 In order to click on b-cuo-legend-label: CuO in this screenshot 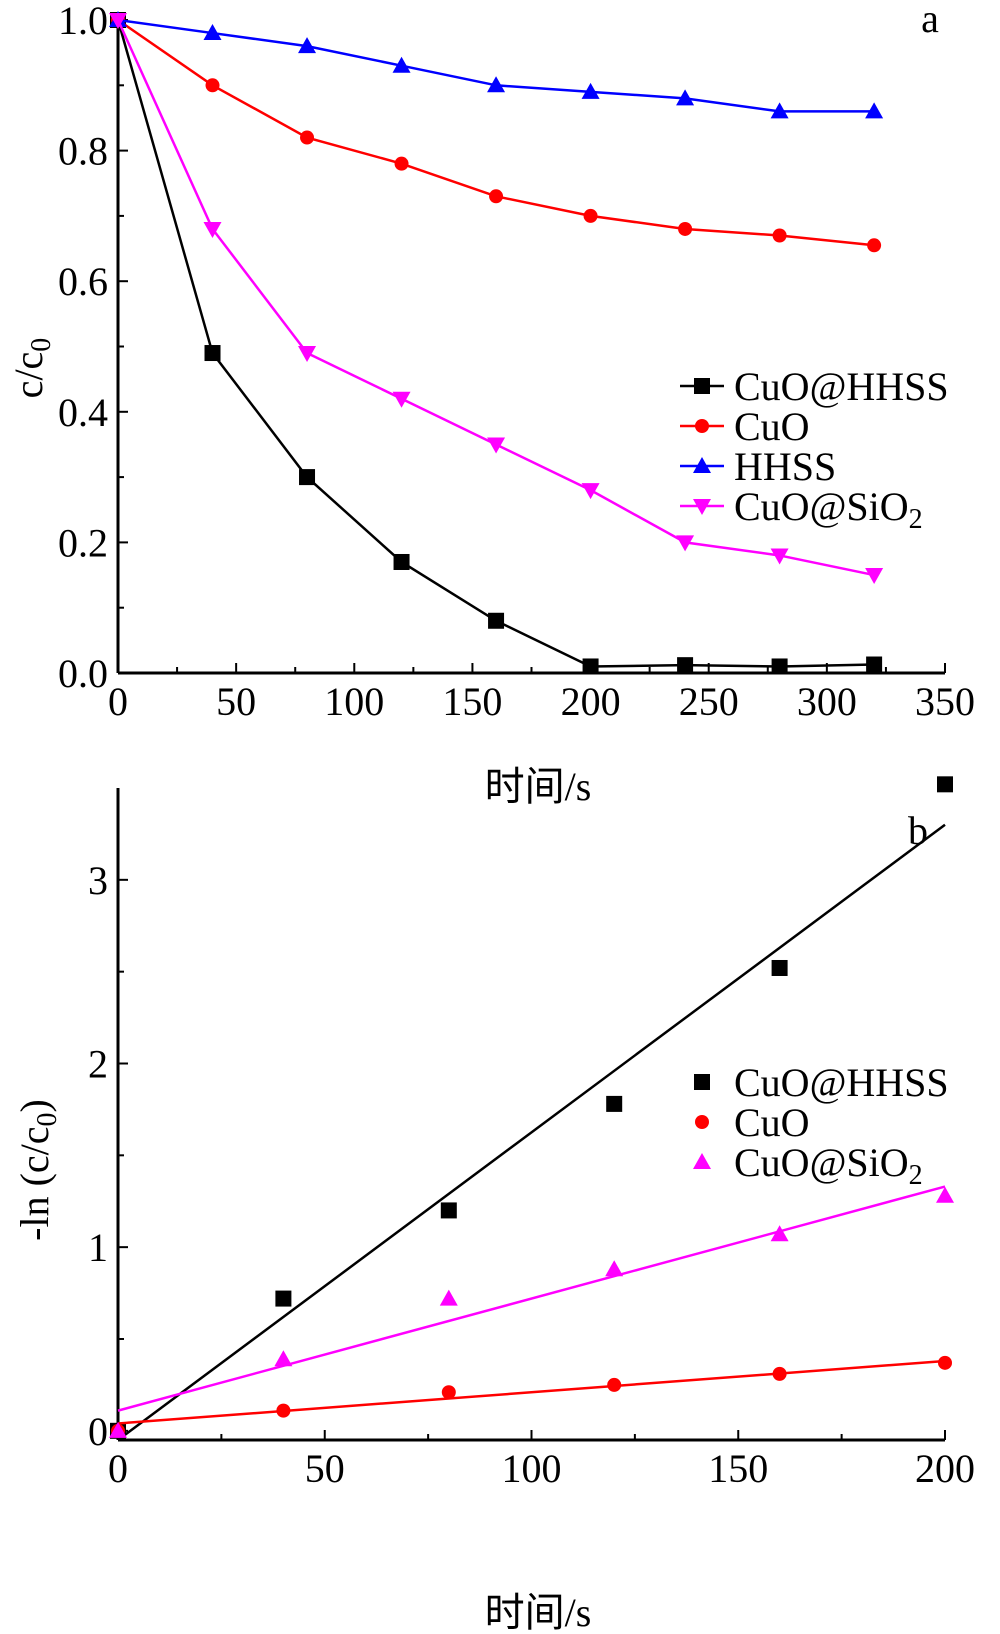, I will do `click(772, 1122)`.